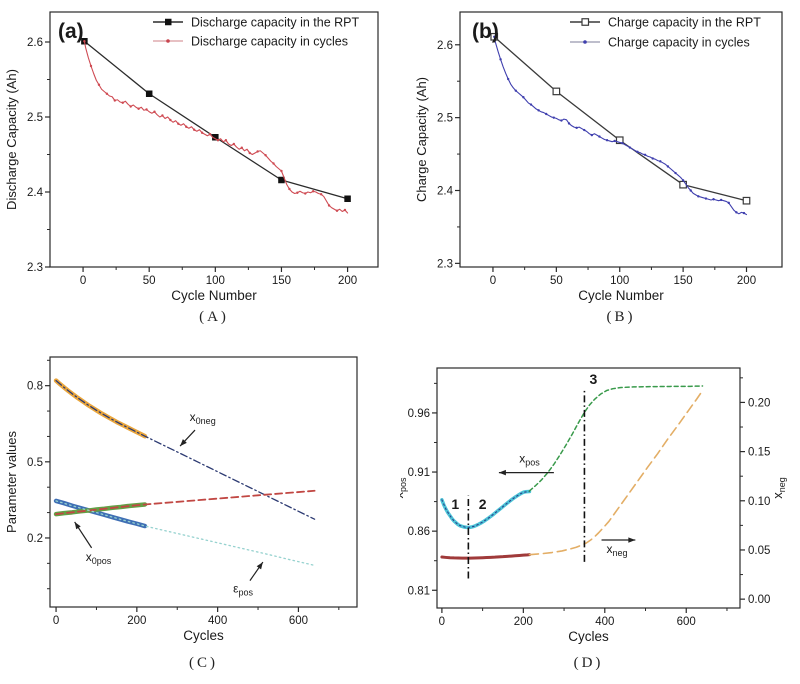 The width and height of the screenshot is (800, 684). What do you see at coordinates (203, 418) in the screenshot?
I see `annotation-label-x-0neg: x0neg` at bounding box center [203, 418].